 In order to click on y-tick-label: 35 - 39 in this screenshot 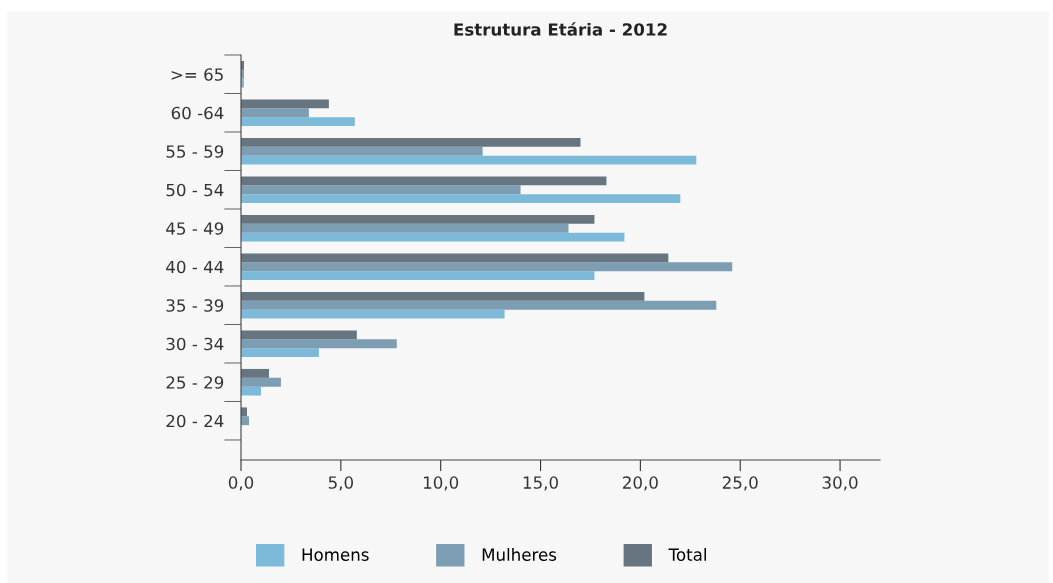, I will do `click(195, 305)`.